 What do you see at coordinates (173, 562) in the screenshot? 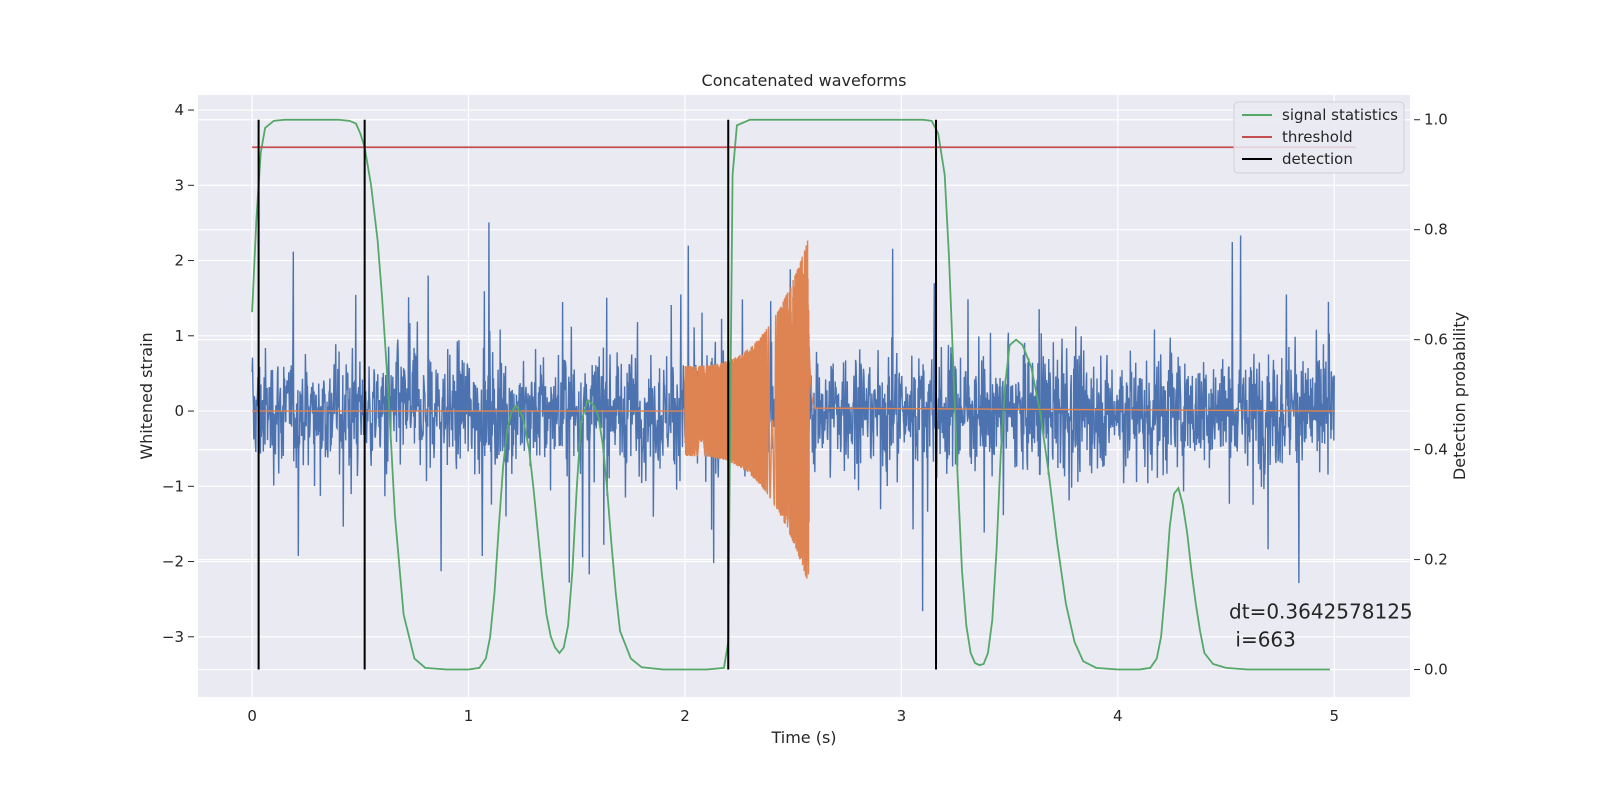
I see `left-y-tick-label: −2` at bounding box center [173, 562].